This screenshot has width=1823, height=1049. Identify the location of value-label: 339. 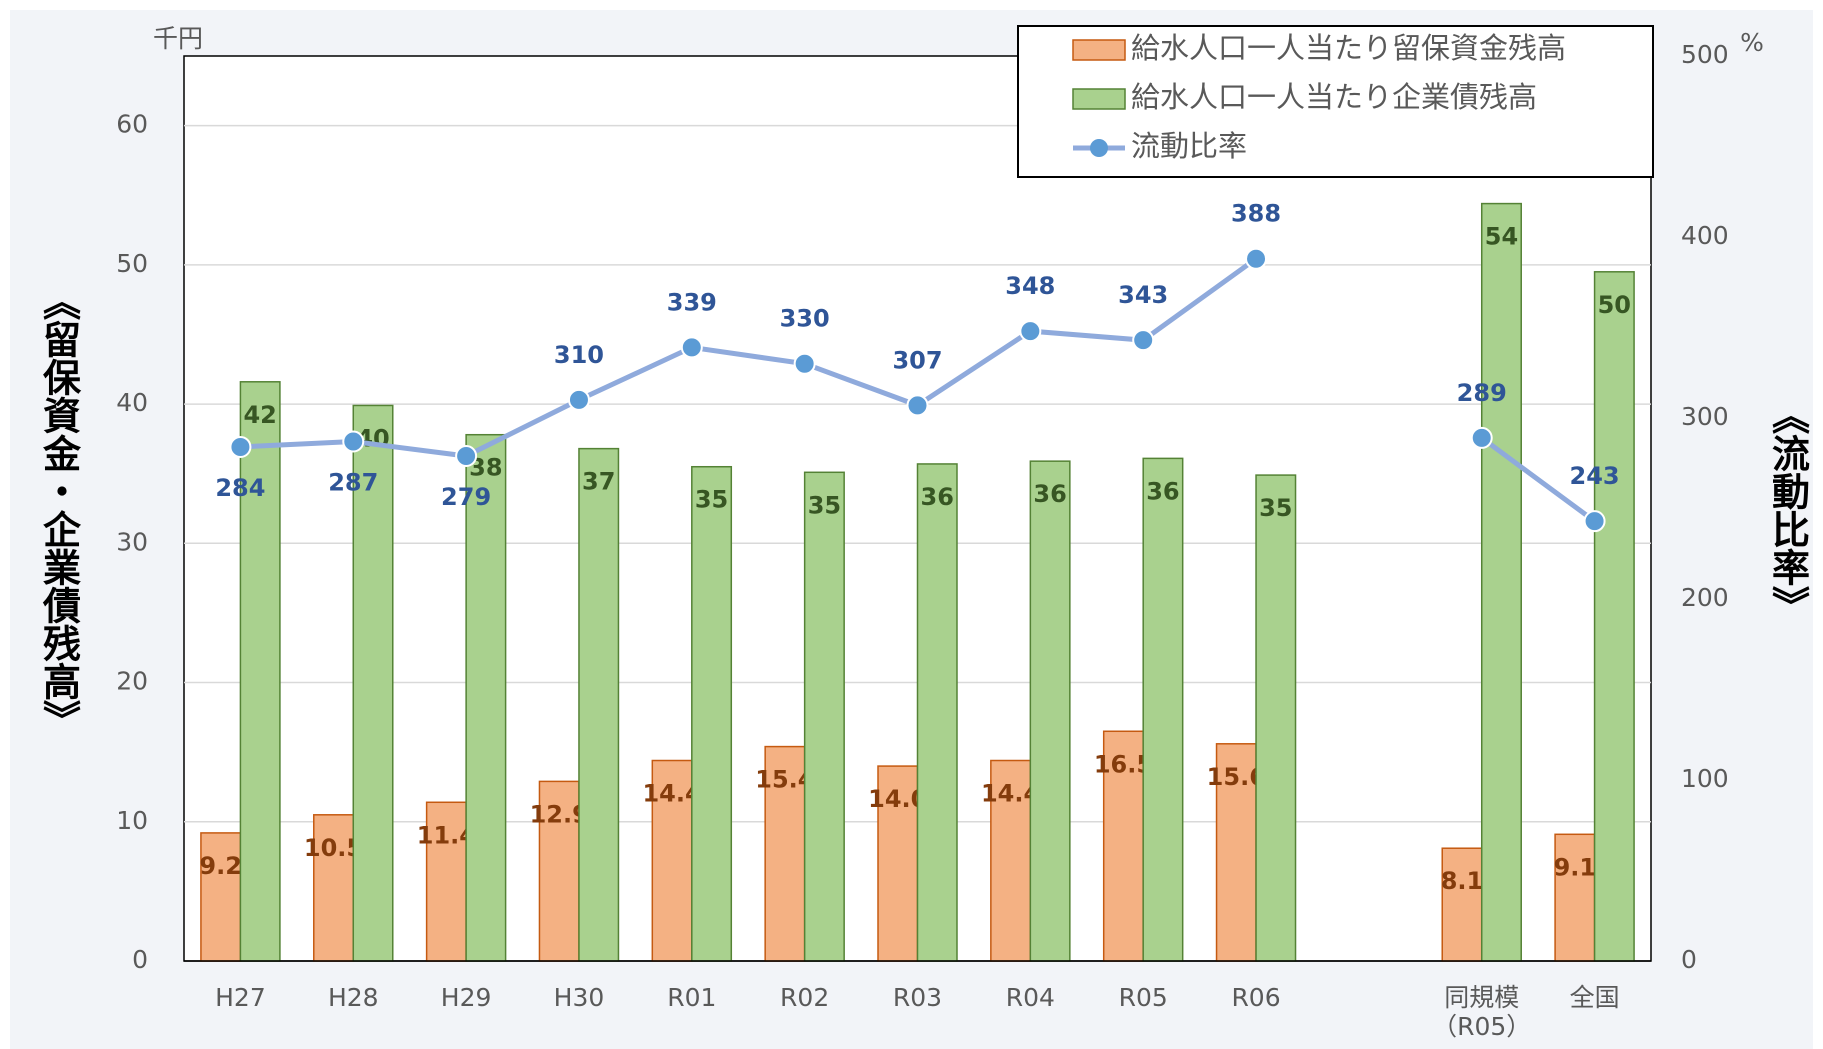
(692, 302).